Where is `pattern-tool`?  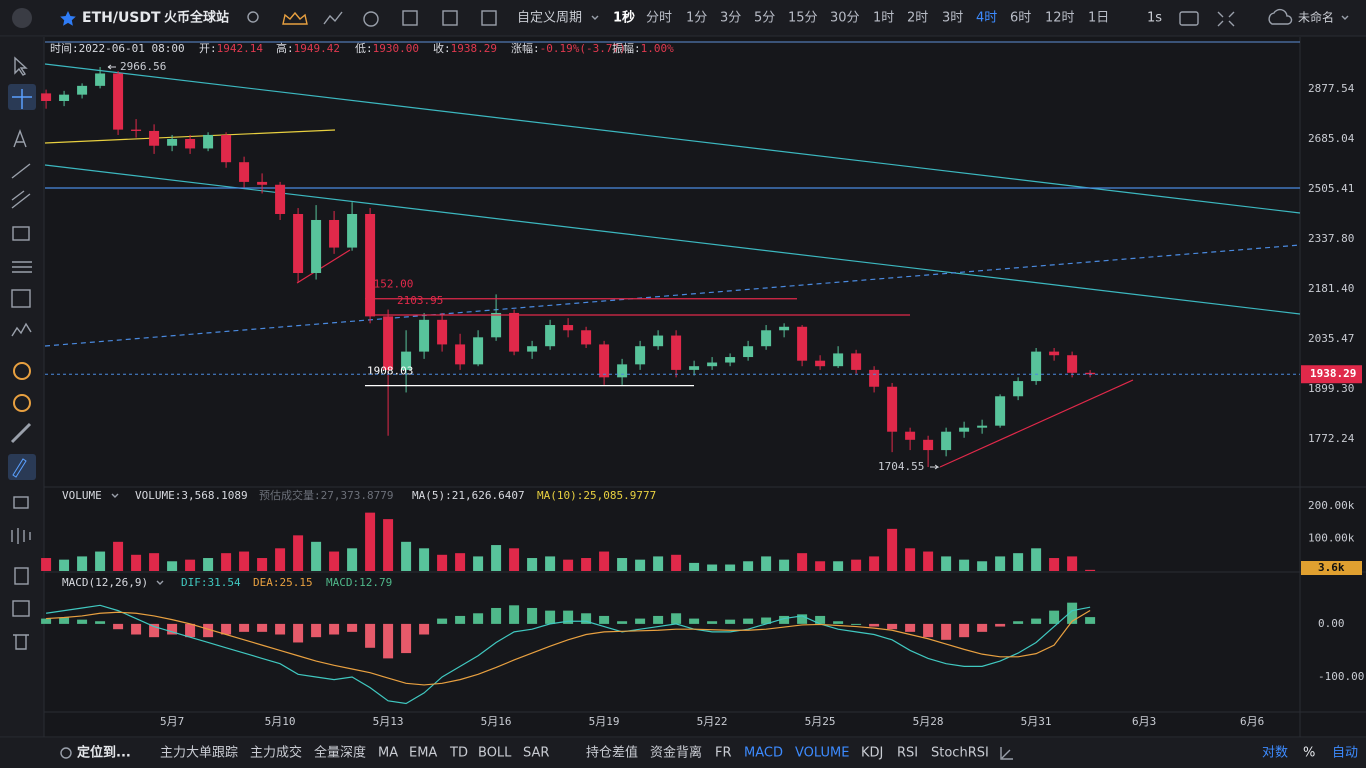 pattern-tool is located at coordinates (21, 298).